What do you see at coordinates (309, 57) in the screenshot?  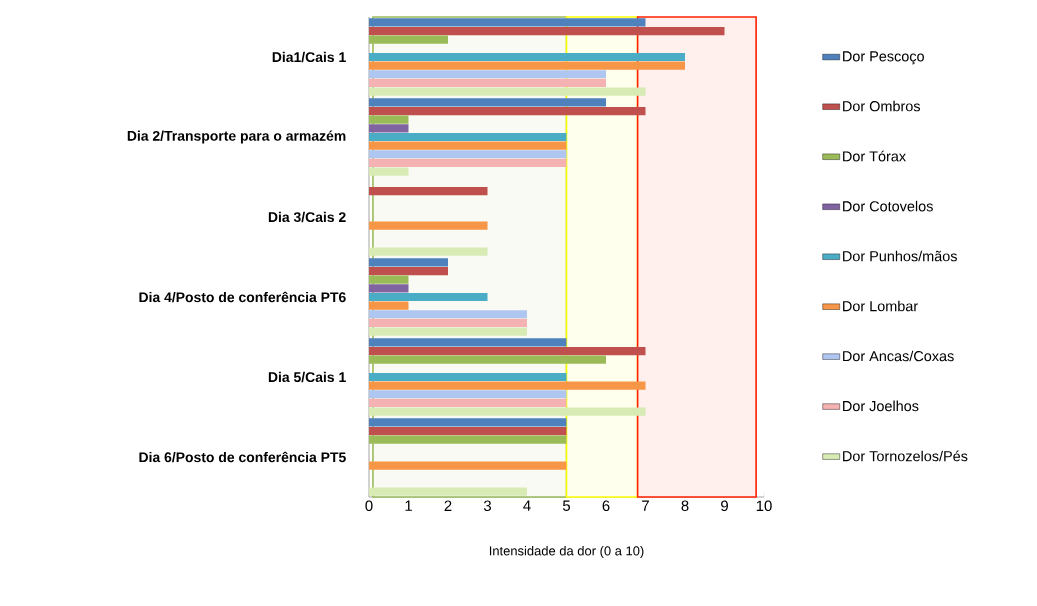 I see `y-tick-label: Dia1/Cais 1` at bounding box center [309, 57].